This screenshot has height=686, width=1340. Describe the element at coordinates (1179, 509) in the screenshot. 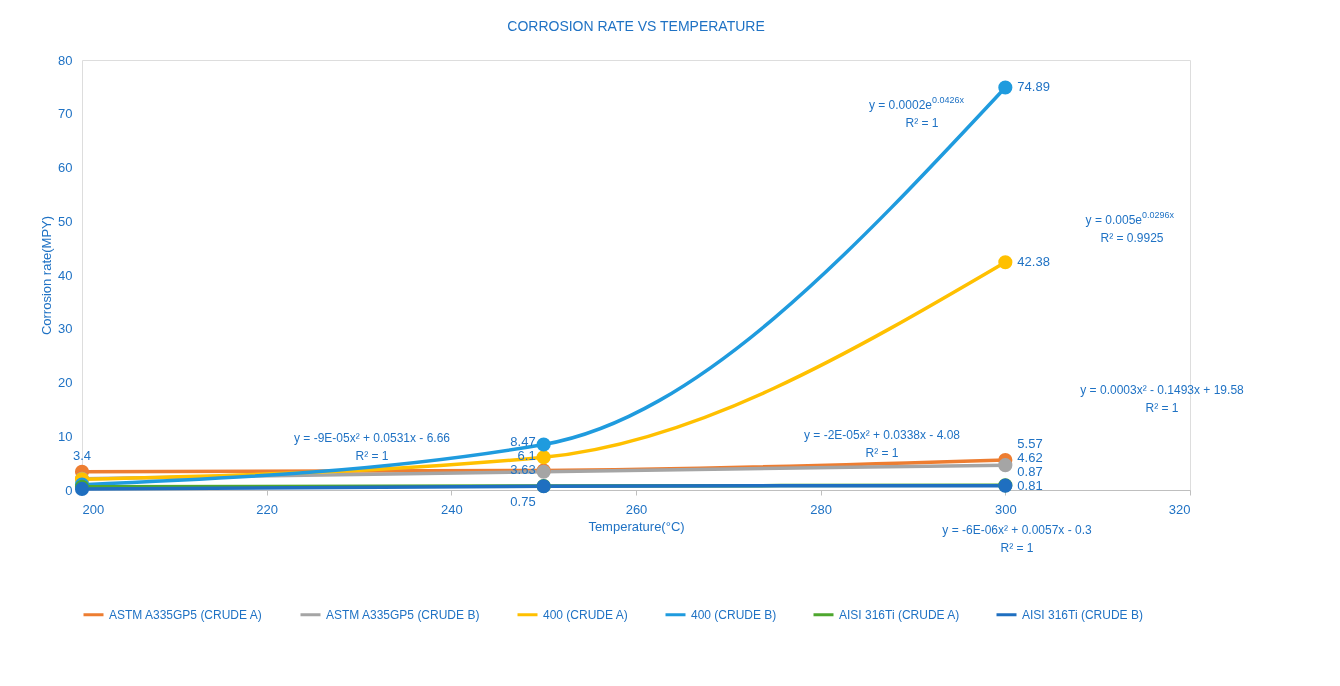

I see `x-tick-label: 320` at that location.